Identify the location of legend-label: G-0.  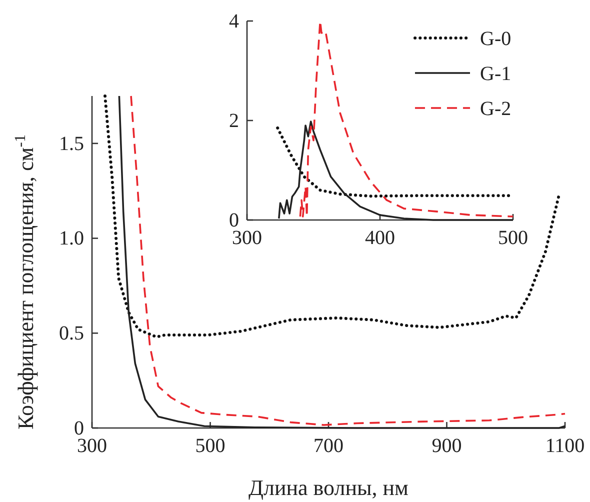
(496, 39).